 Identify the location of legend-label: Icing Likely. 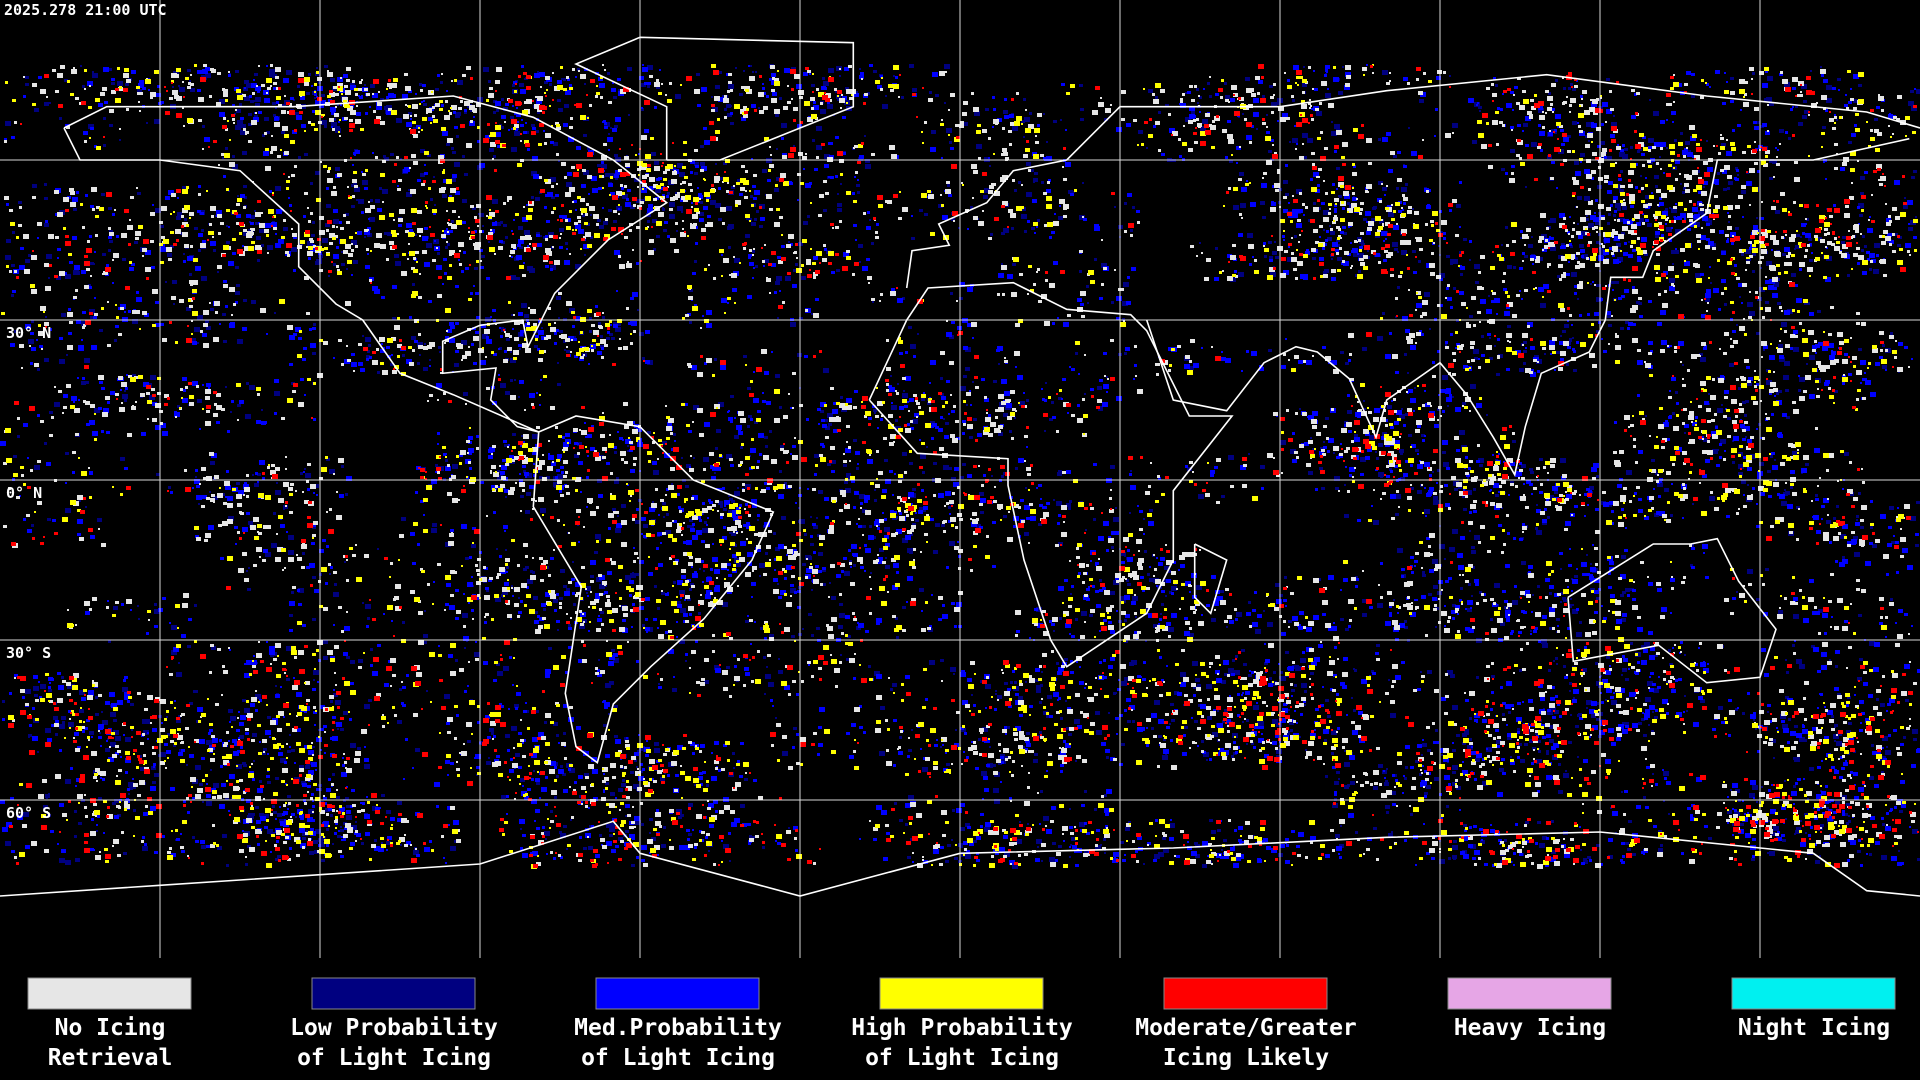
(1246, 1058).